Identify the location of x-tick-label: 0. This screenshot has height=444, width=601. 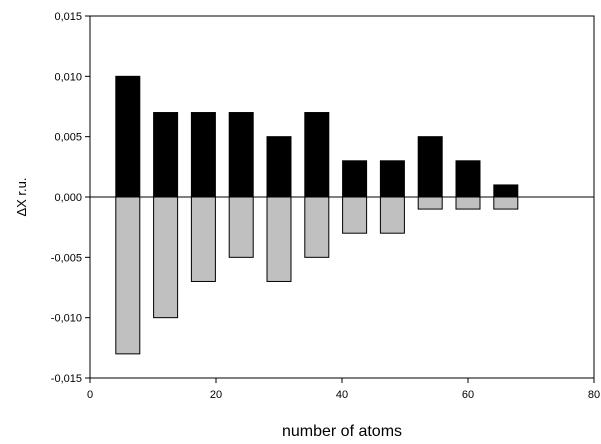
(90, 395).